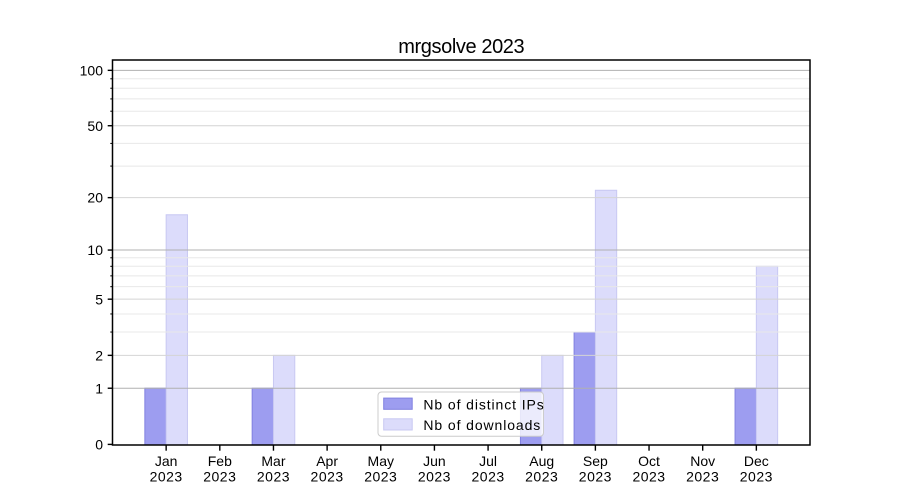  Describe the element at coordinates (595, 461) in the screenshot. I see `svg-text: Sep` at that location.